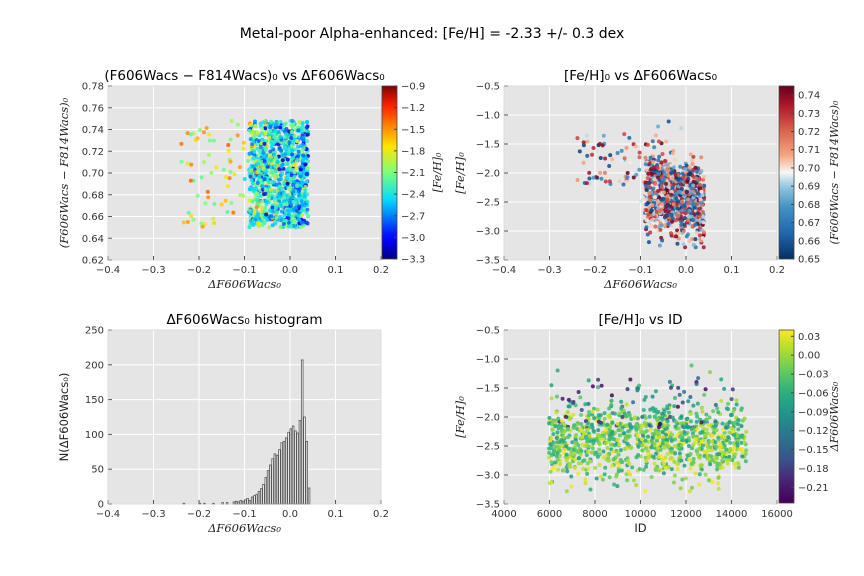 Image resolution: width=864 pixels, height=576 pixels. Describe the element at coordinates (809, 150) in the screenshot. I see `colorbar-tick-label: 0.71` at that location.